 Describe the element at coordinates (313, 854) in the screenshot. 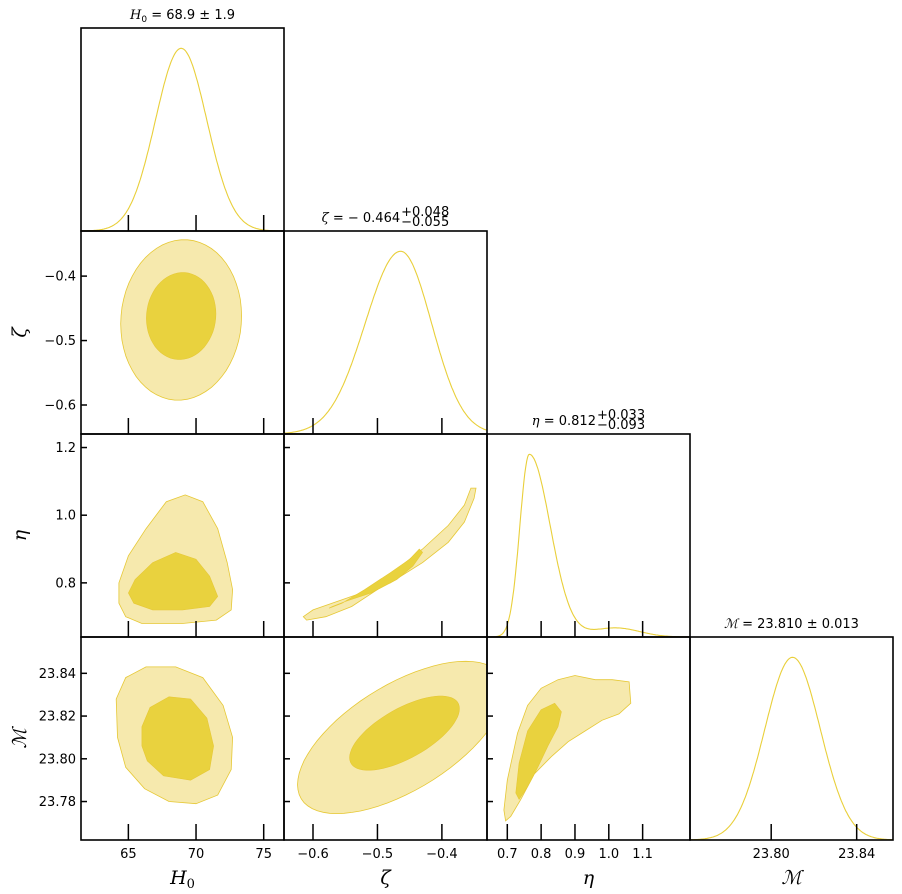

I see `x-tick-label-zeta: −0.6` at that location.